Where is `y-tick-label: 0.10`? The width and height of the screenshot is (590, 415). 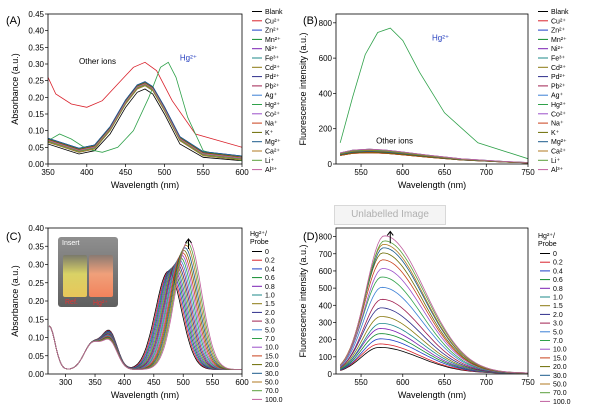 y-tick-label: 0.10 is located at coordinates (36, 131).